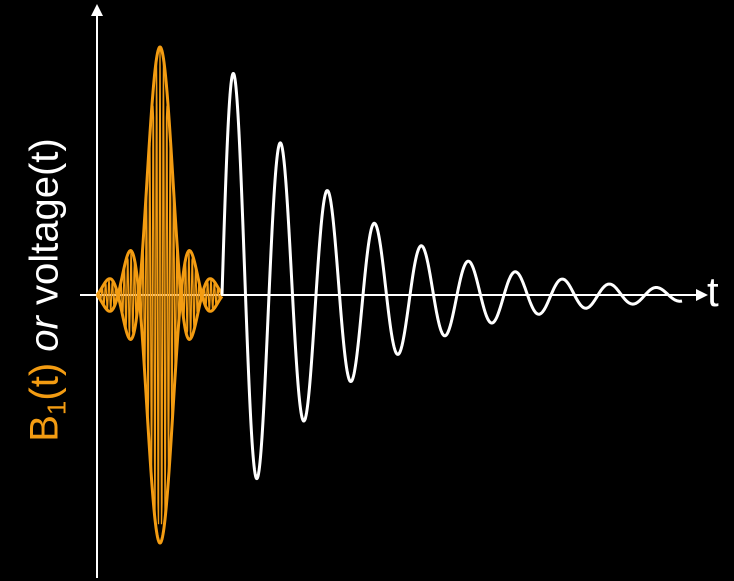  Describe the element at coordinates (56, 408) in the screenshot. I see `b1-subscript: 1` at that location.